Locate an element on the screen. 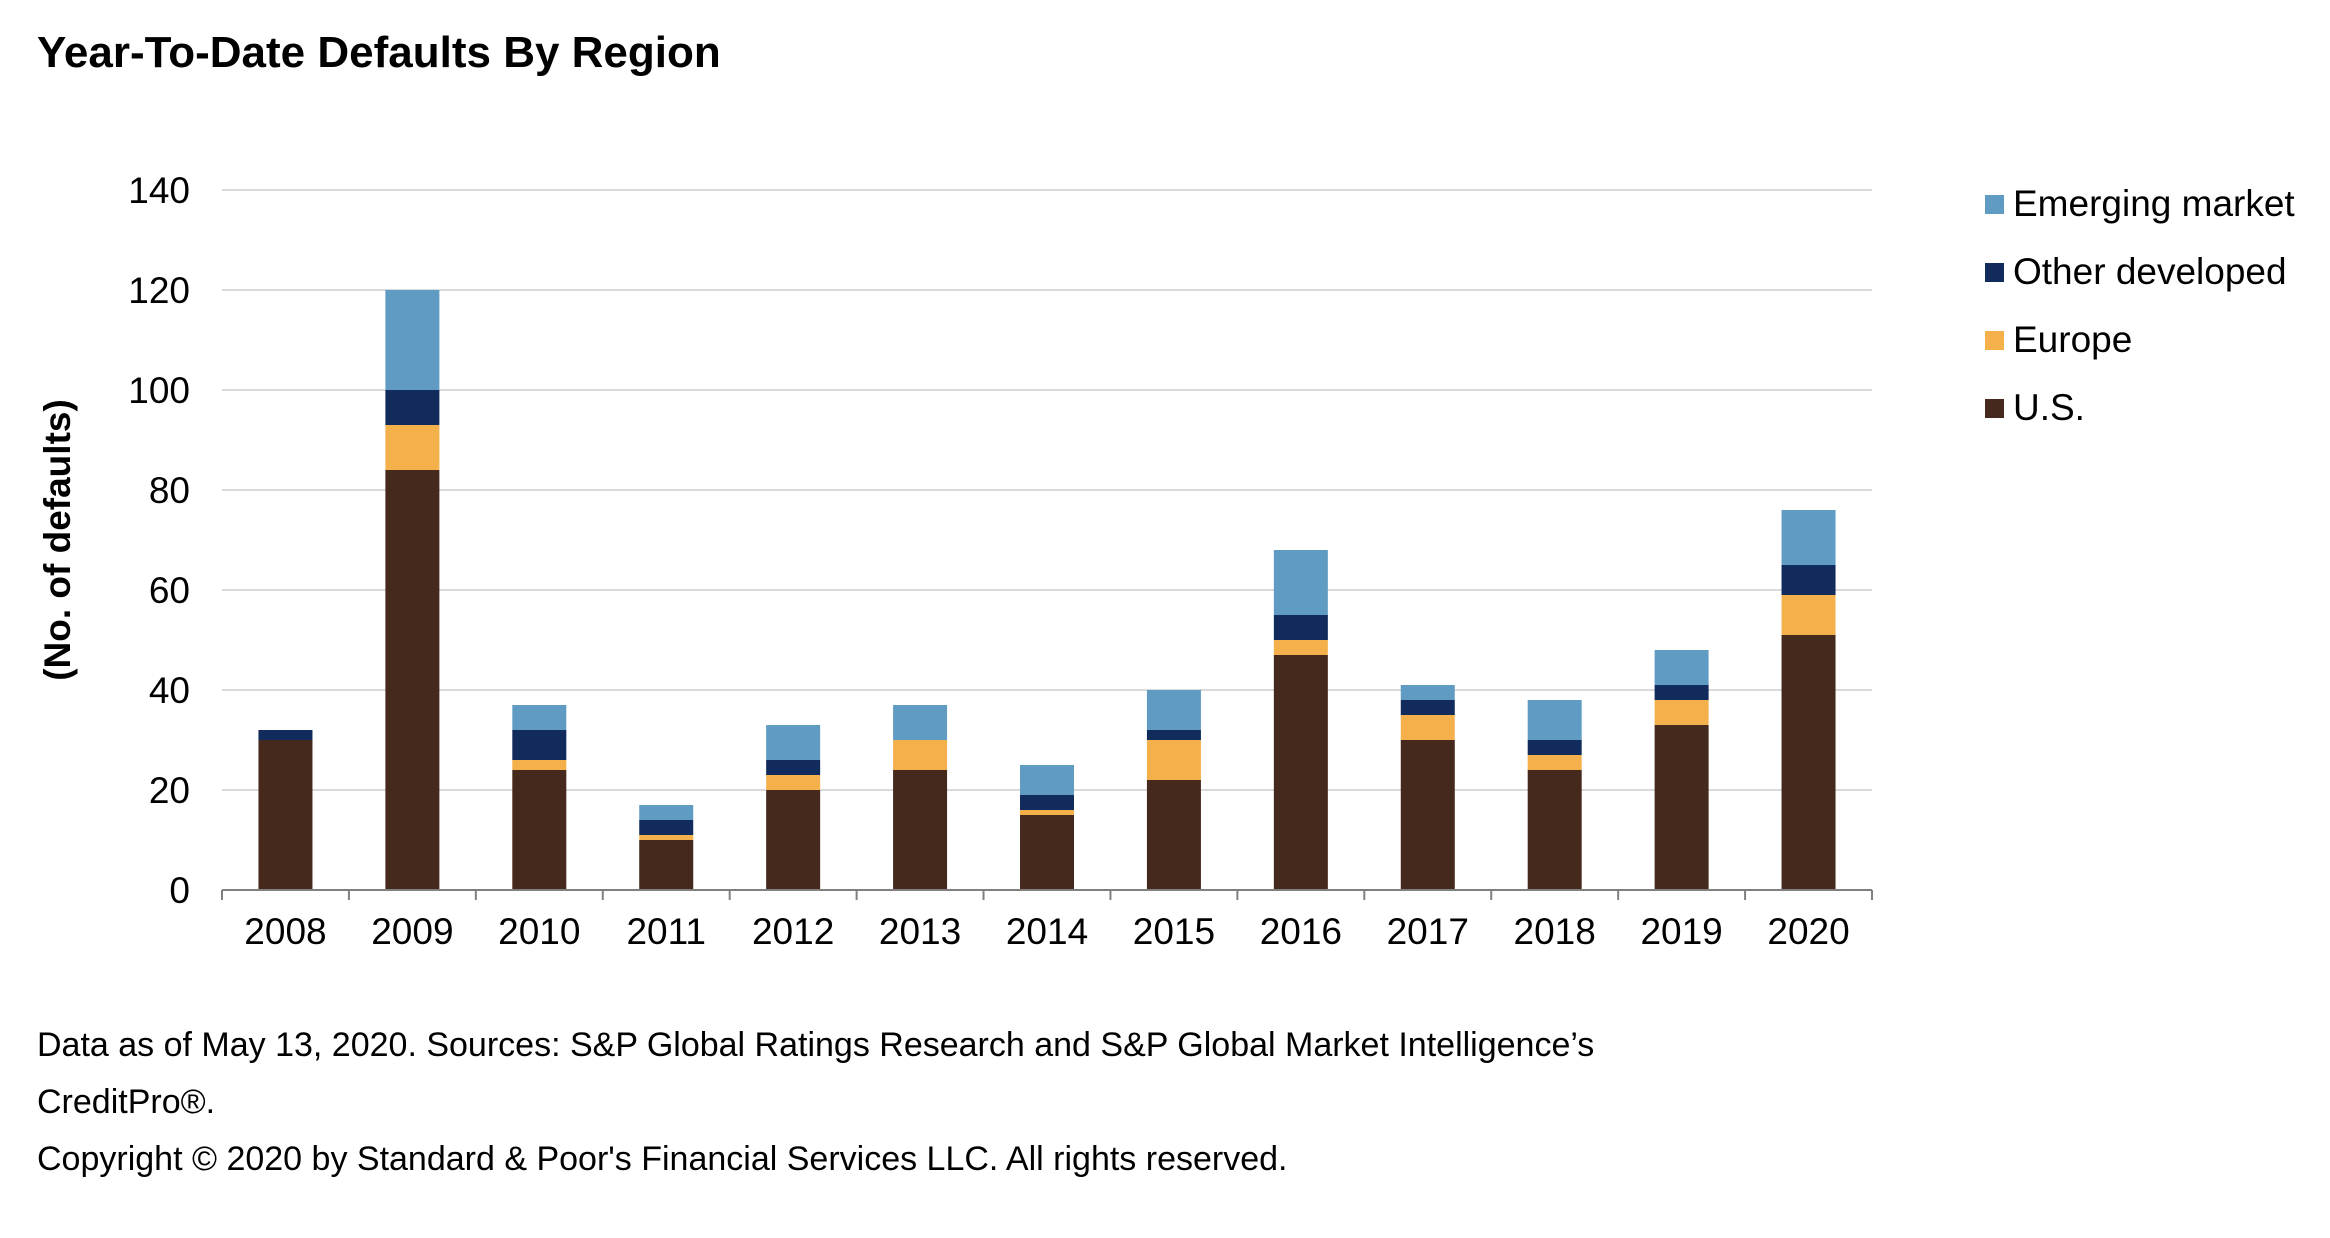 This screenshot has height=1238, width=2330. y-tick-label: 60 is located at coordinates (169, 590).